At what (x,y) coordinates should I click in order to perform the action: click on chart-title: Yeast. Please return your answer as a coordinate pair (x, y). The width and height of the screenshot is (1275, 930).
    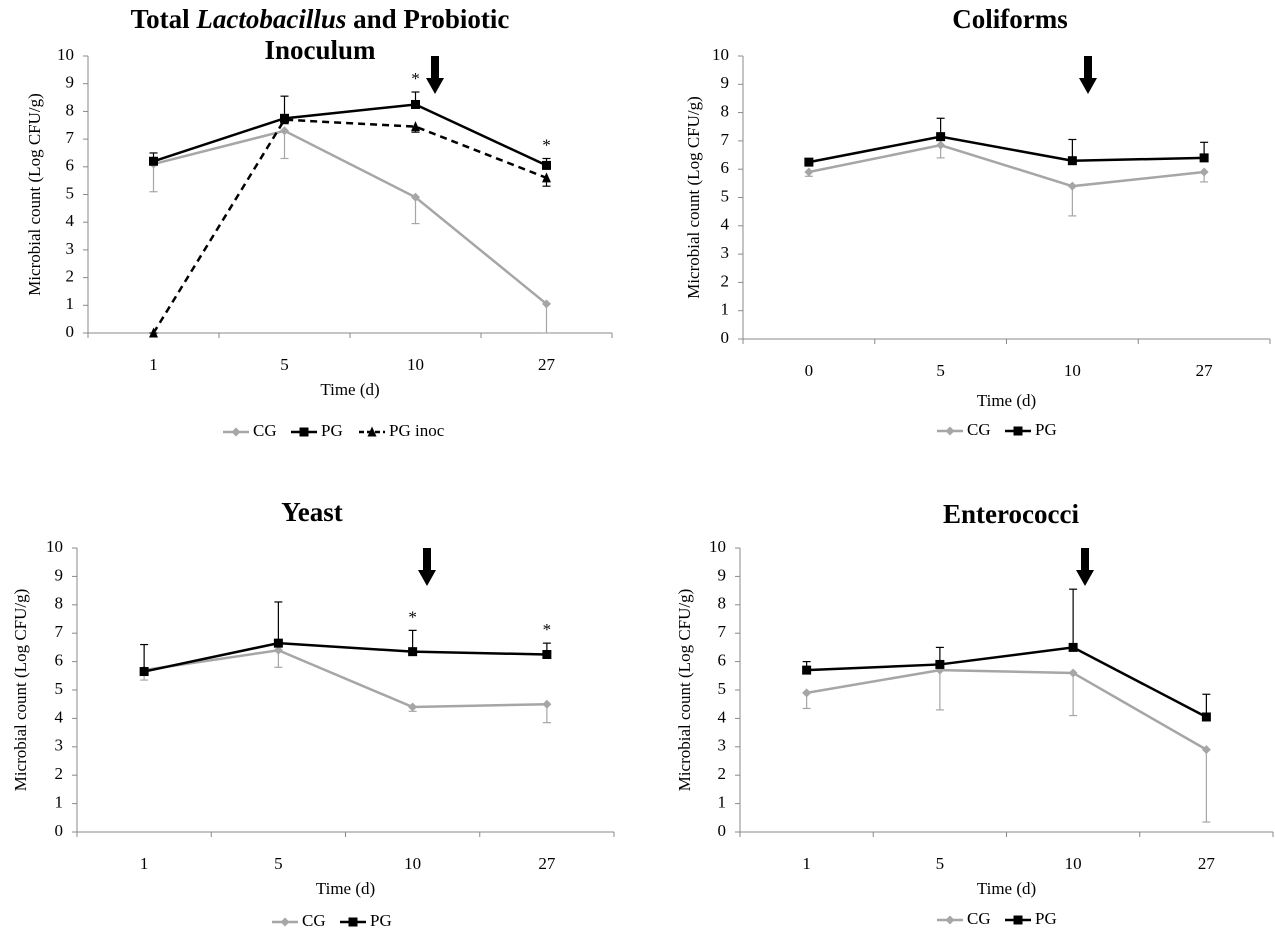
    Looking at the image, I should click on (312, 512).